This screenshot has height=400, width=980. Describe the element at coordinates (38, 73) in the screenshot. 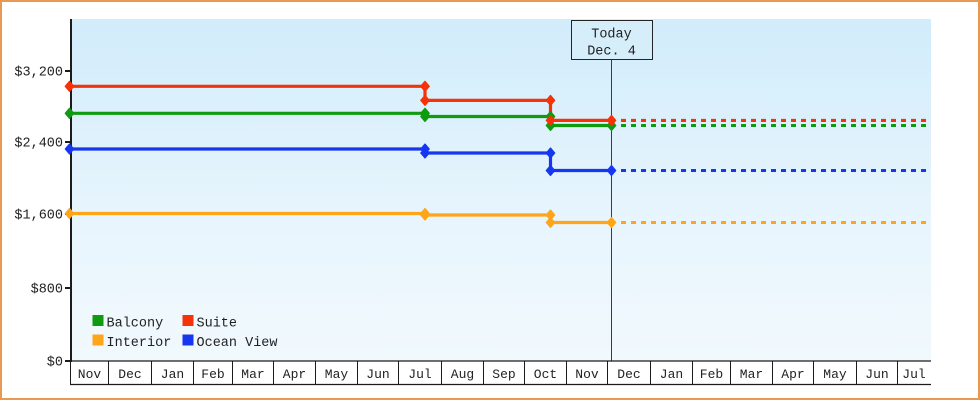

I see `svg-text: $3,200` at that location.